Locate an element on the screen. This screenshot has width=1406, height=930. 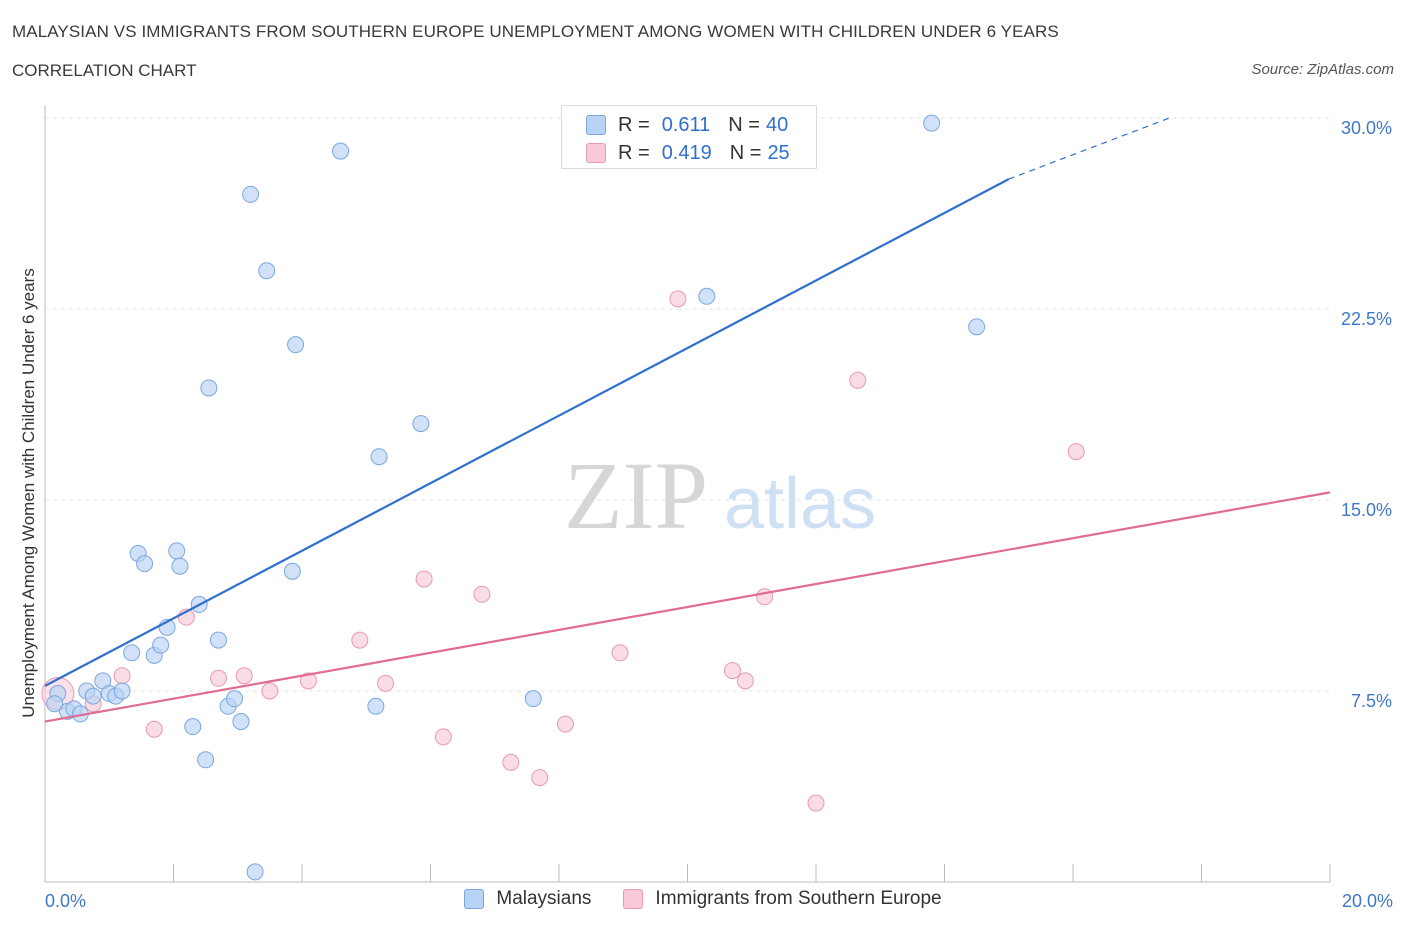
legend-item-malaysians: Malaysians is located at coordinates (527, 899).